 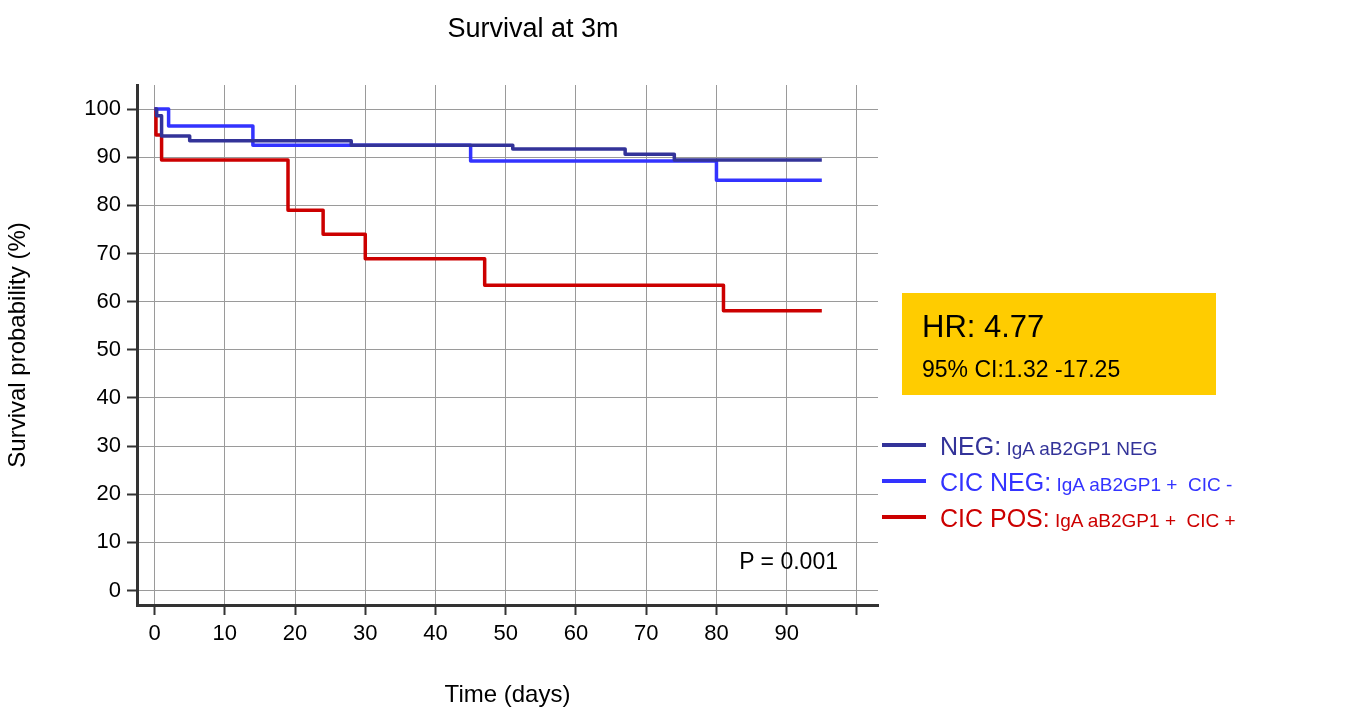 What do you see at coordinates (507, 694) in the screenshot?
I see `x-axis-title: Time (days)` at bounding box center [507, 694].